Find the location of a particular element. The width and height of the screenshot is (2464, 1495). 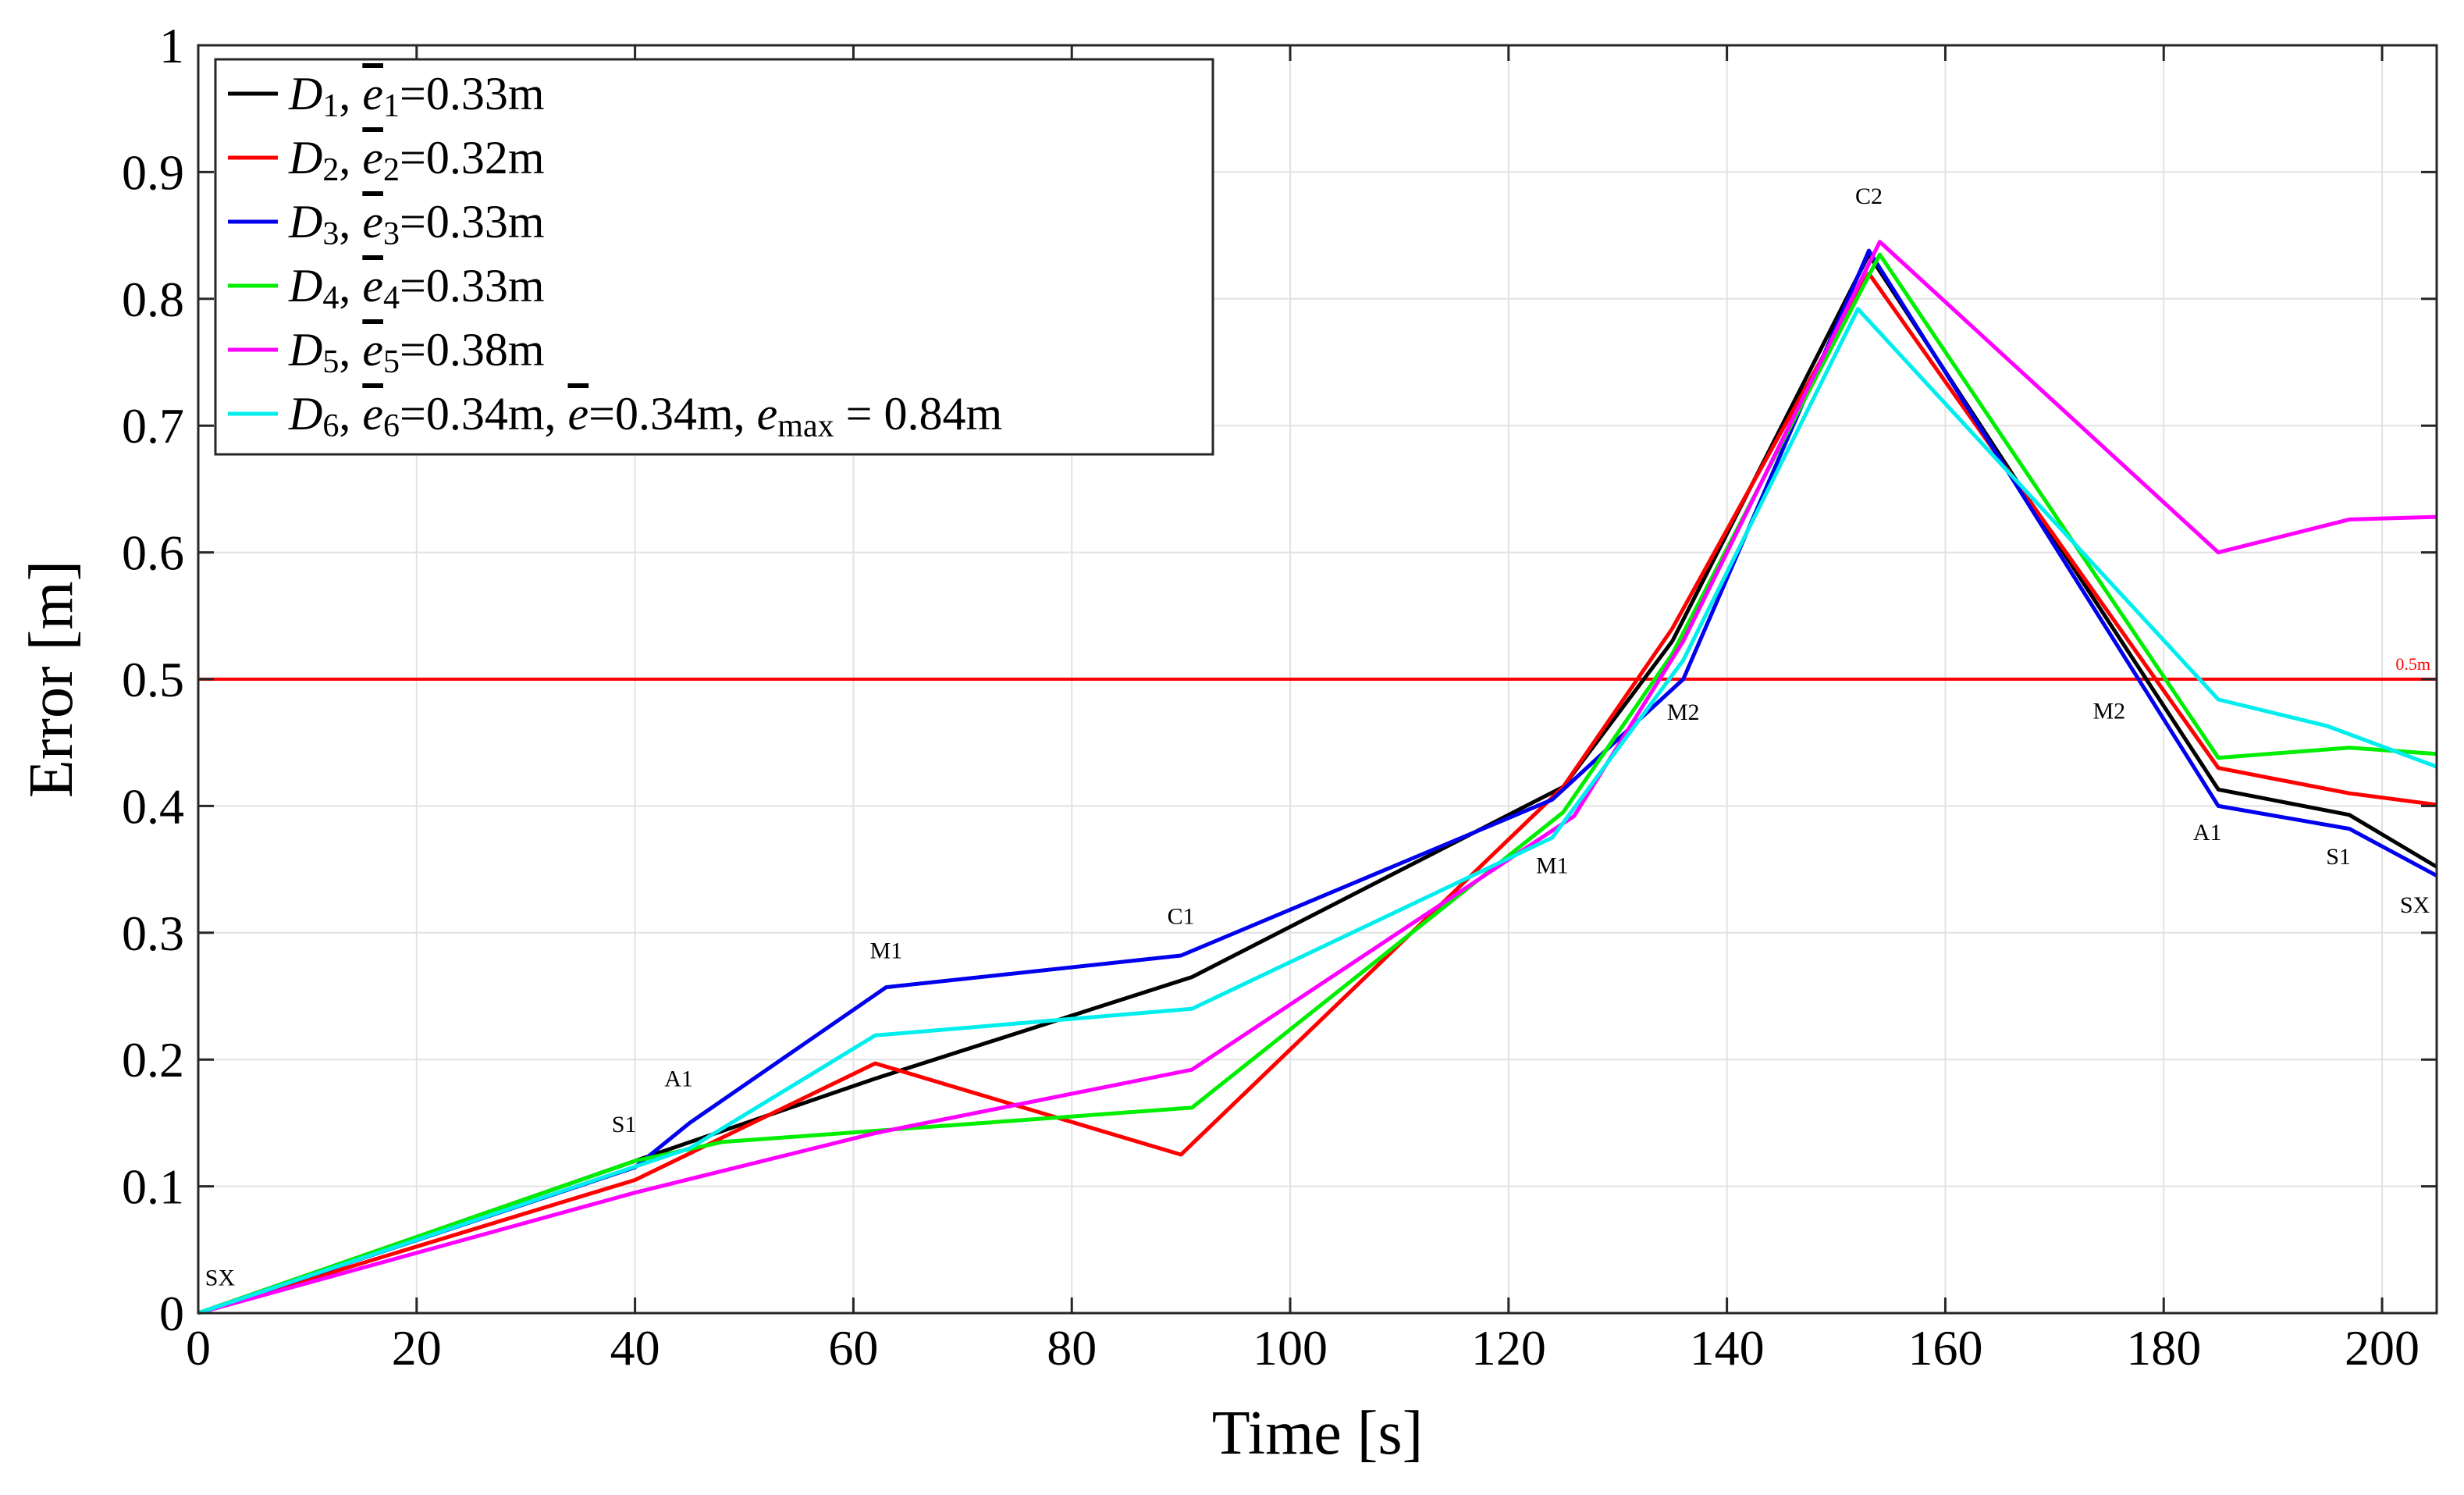

x-tick-label: 120 is located at coordinates (1508, 1348).